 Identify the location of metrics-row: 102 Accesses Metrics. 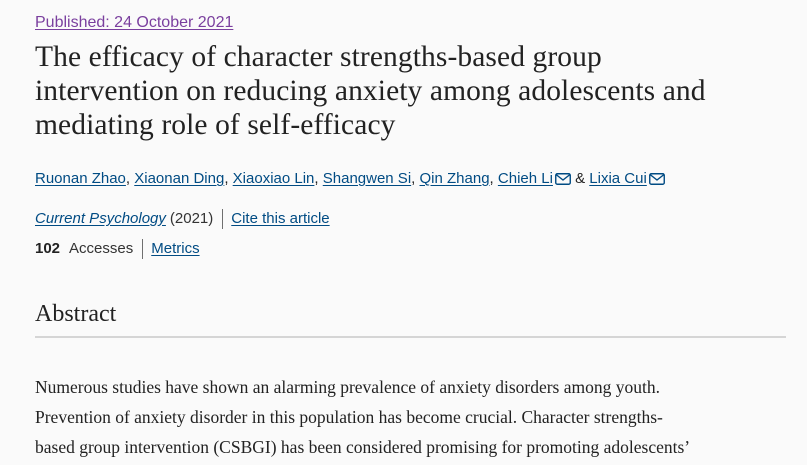
(117, 249).